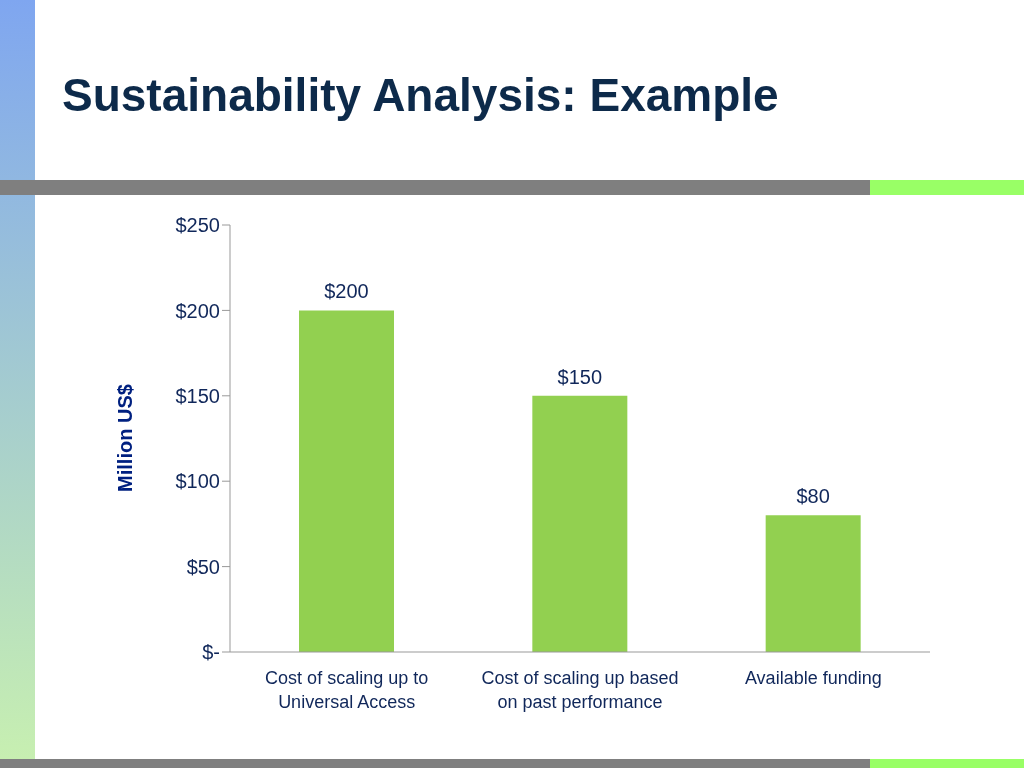  I want to click on y-tick-label: $100, so click(197, 481).